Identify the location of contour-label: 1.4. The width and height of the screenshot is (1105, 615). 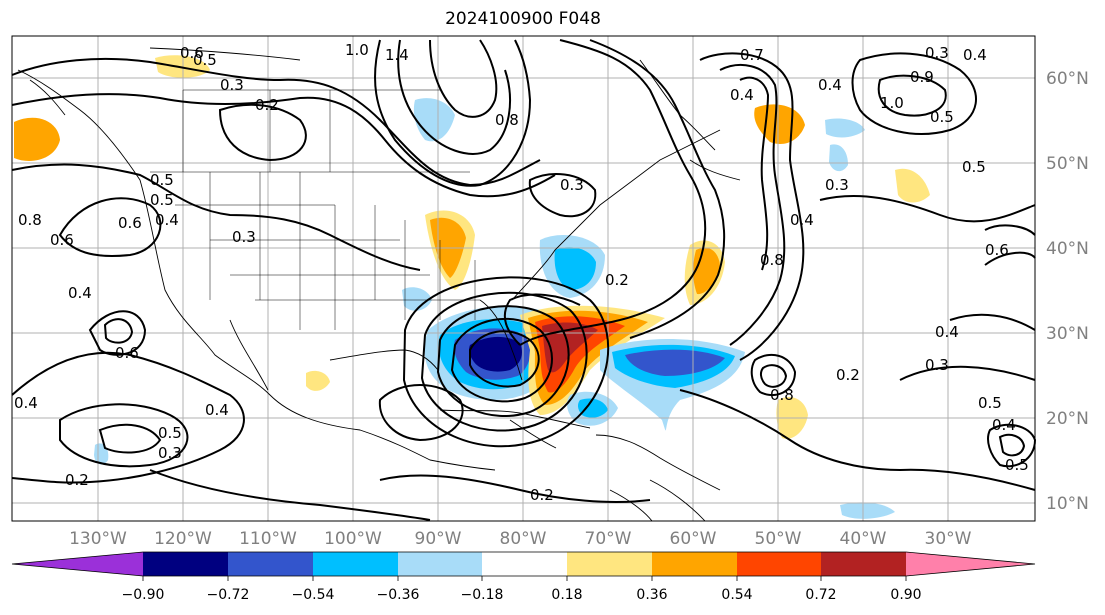
(397, 55).